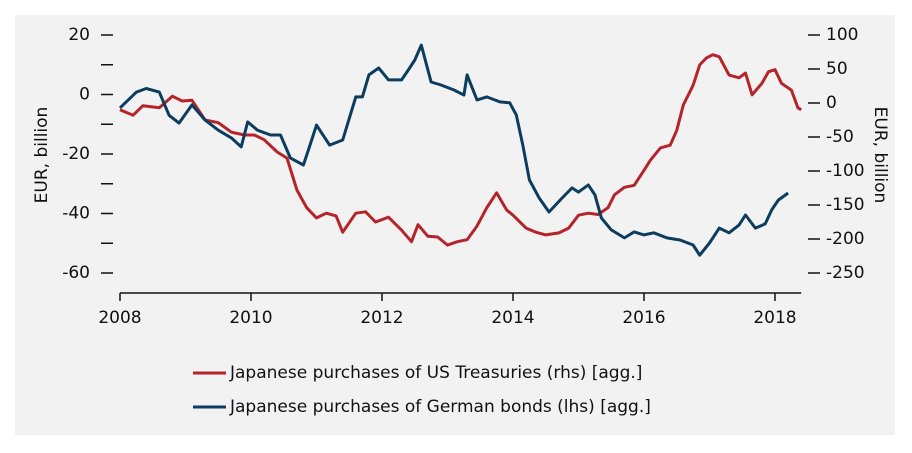  I want to click on y-tick-label: 0, so click(84, 95).